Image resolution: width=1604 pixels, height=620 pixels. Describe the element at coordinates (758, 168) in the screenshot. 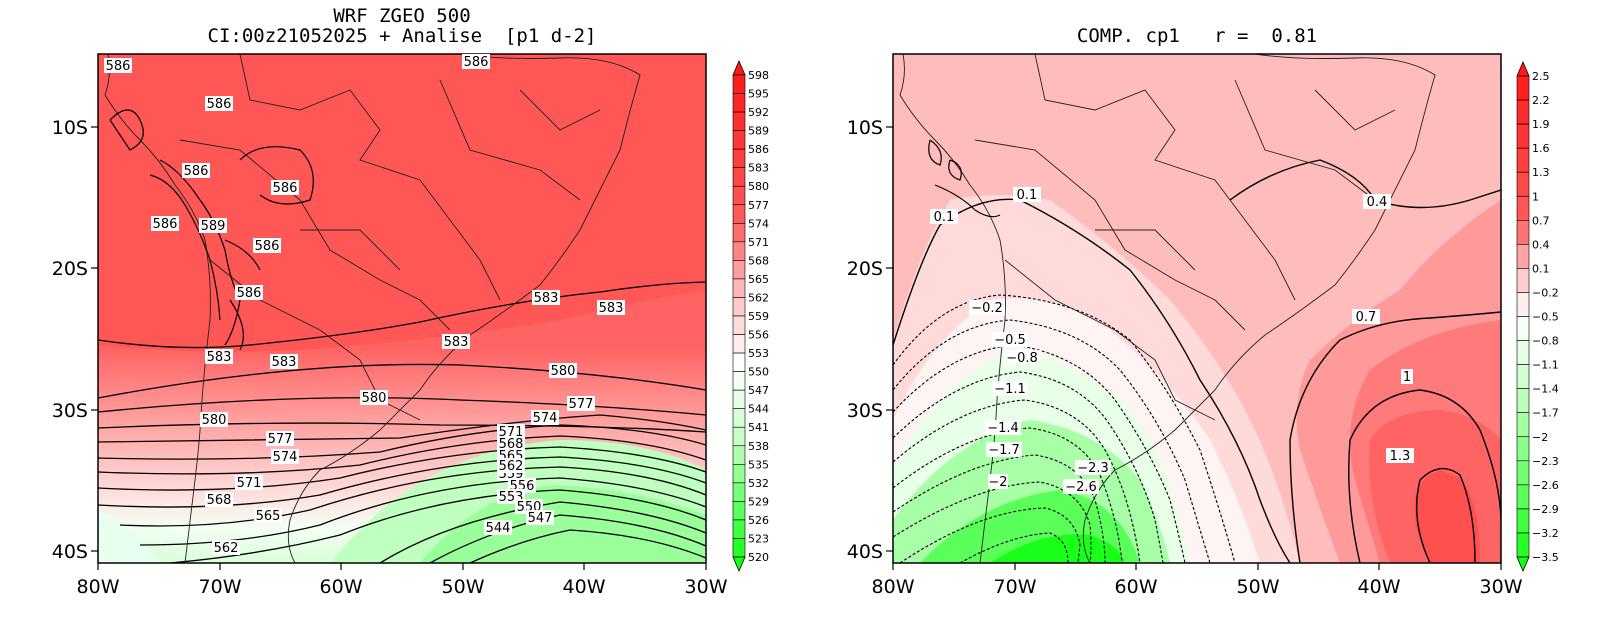

I see `colorbar-label: 583` at that location.